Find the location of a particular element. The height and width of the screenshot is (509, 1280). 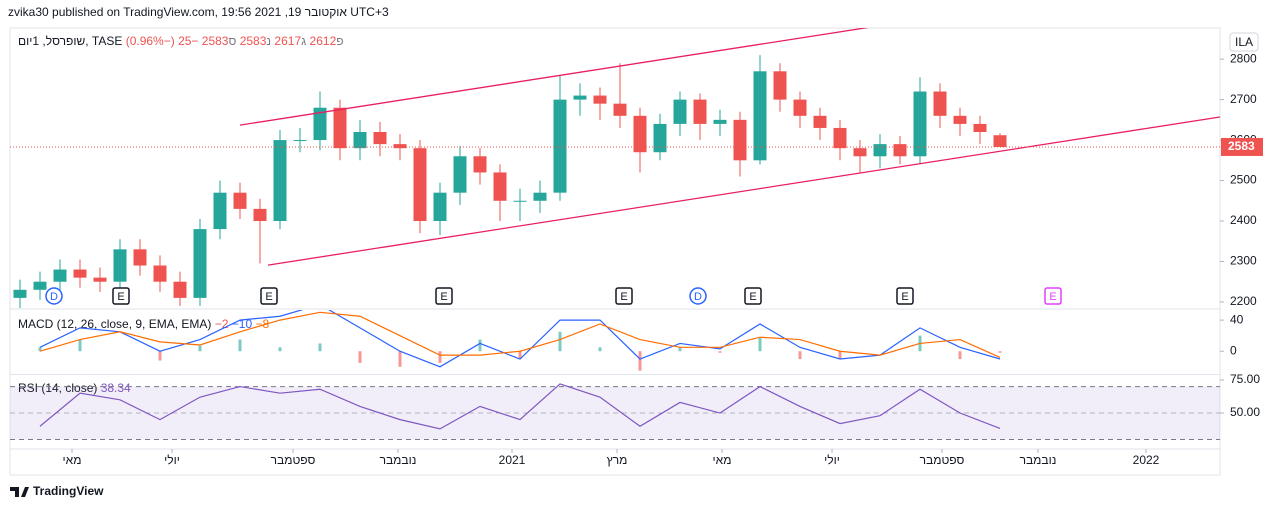

signal-last: −8 is located at coordinates (262, 324).